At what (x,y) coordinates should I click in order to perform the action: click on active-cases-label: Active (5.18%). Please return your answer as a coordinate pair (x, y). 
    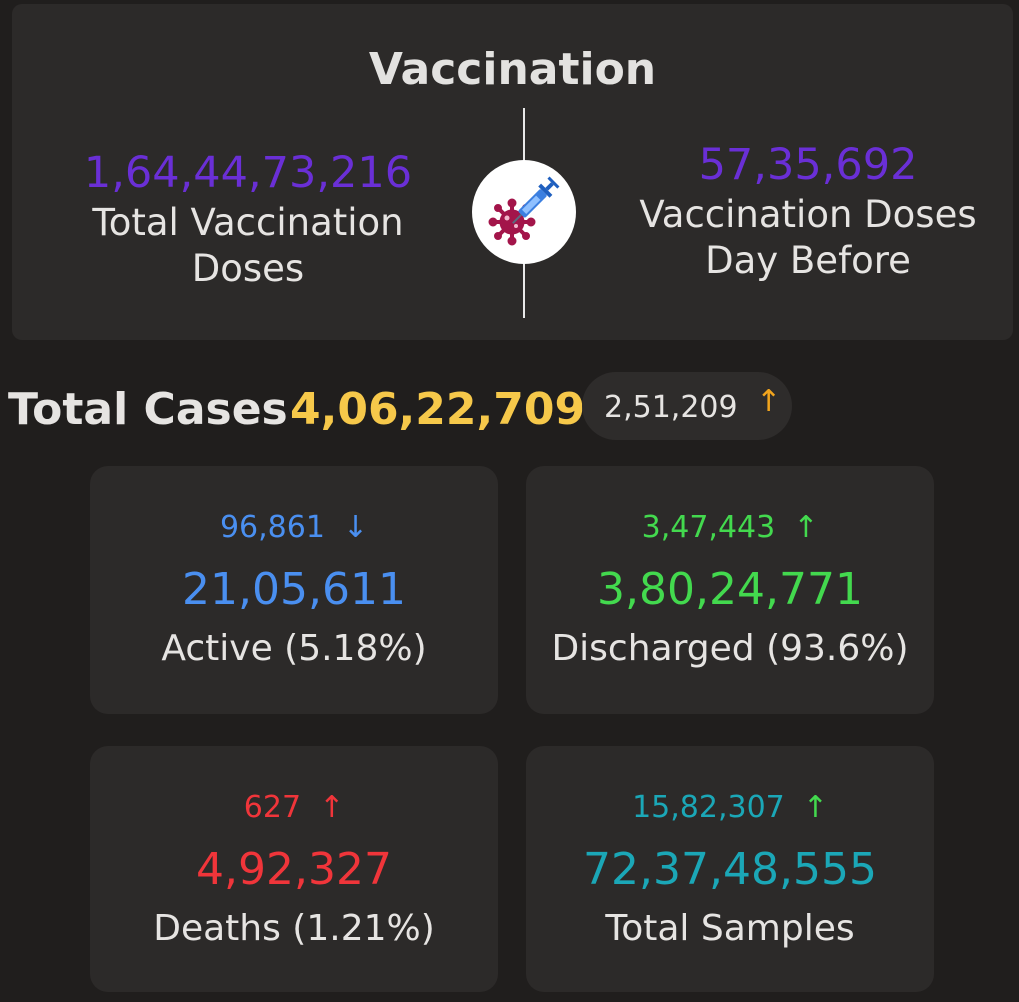
    Looking at the image, I should click on (294, 648).